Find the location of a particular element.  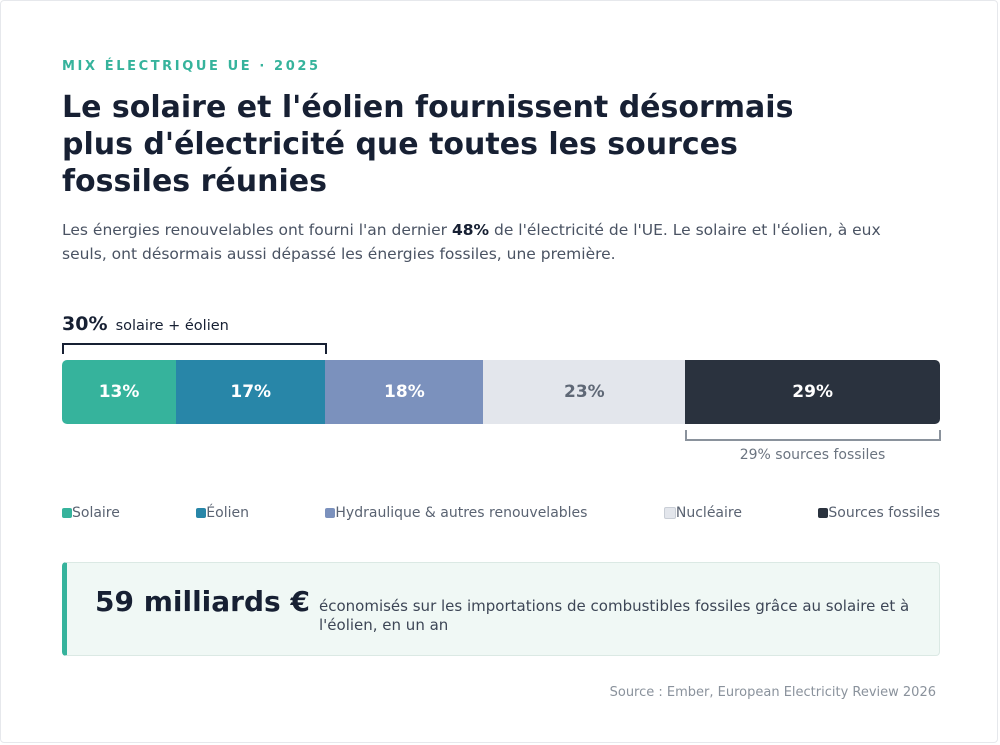

legend-item: Hydraulique & autres renouvelables is located at coordinates (456, 513).